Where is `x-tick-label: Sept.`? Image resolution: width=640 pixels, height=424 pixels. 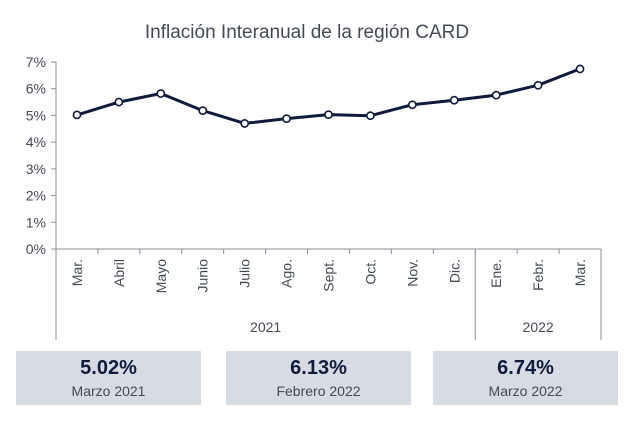
x-tick-label: Sept. is located at coordinates (329, 275).